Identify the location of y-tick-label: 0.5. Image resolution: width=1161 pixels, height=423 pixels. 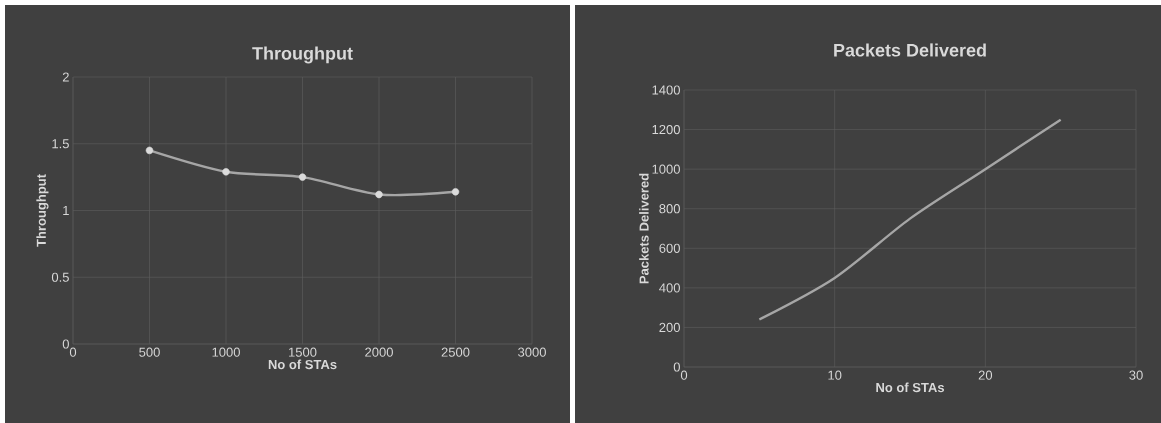
(60, 277).